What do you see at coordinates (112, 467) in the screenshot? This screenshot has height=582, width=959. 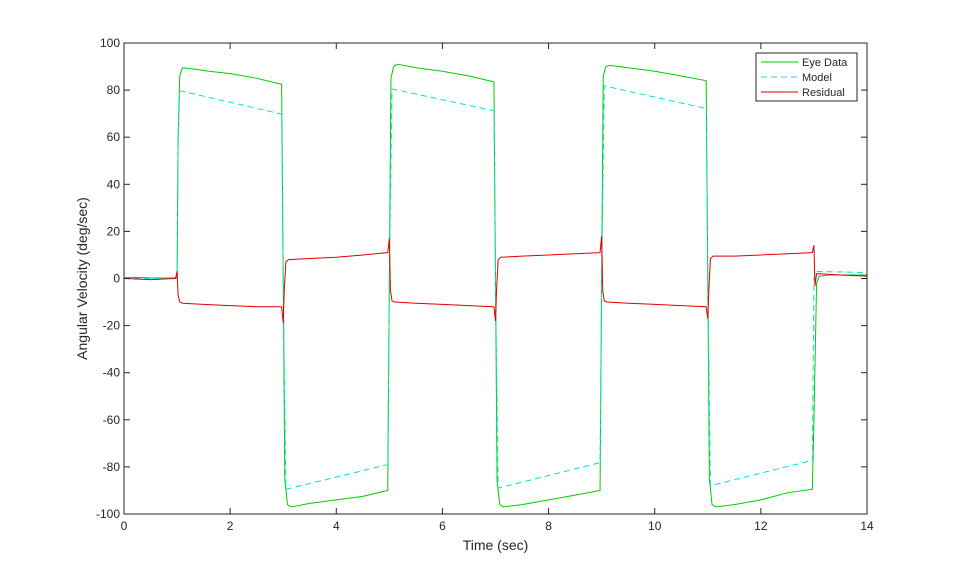 I see `y-tick-label: -80` at bounding box center [112, 467].